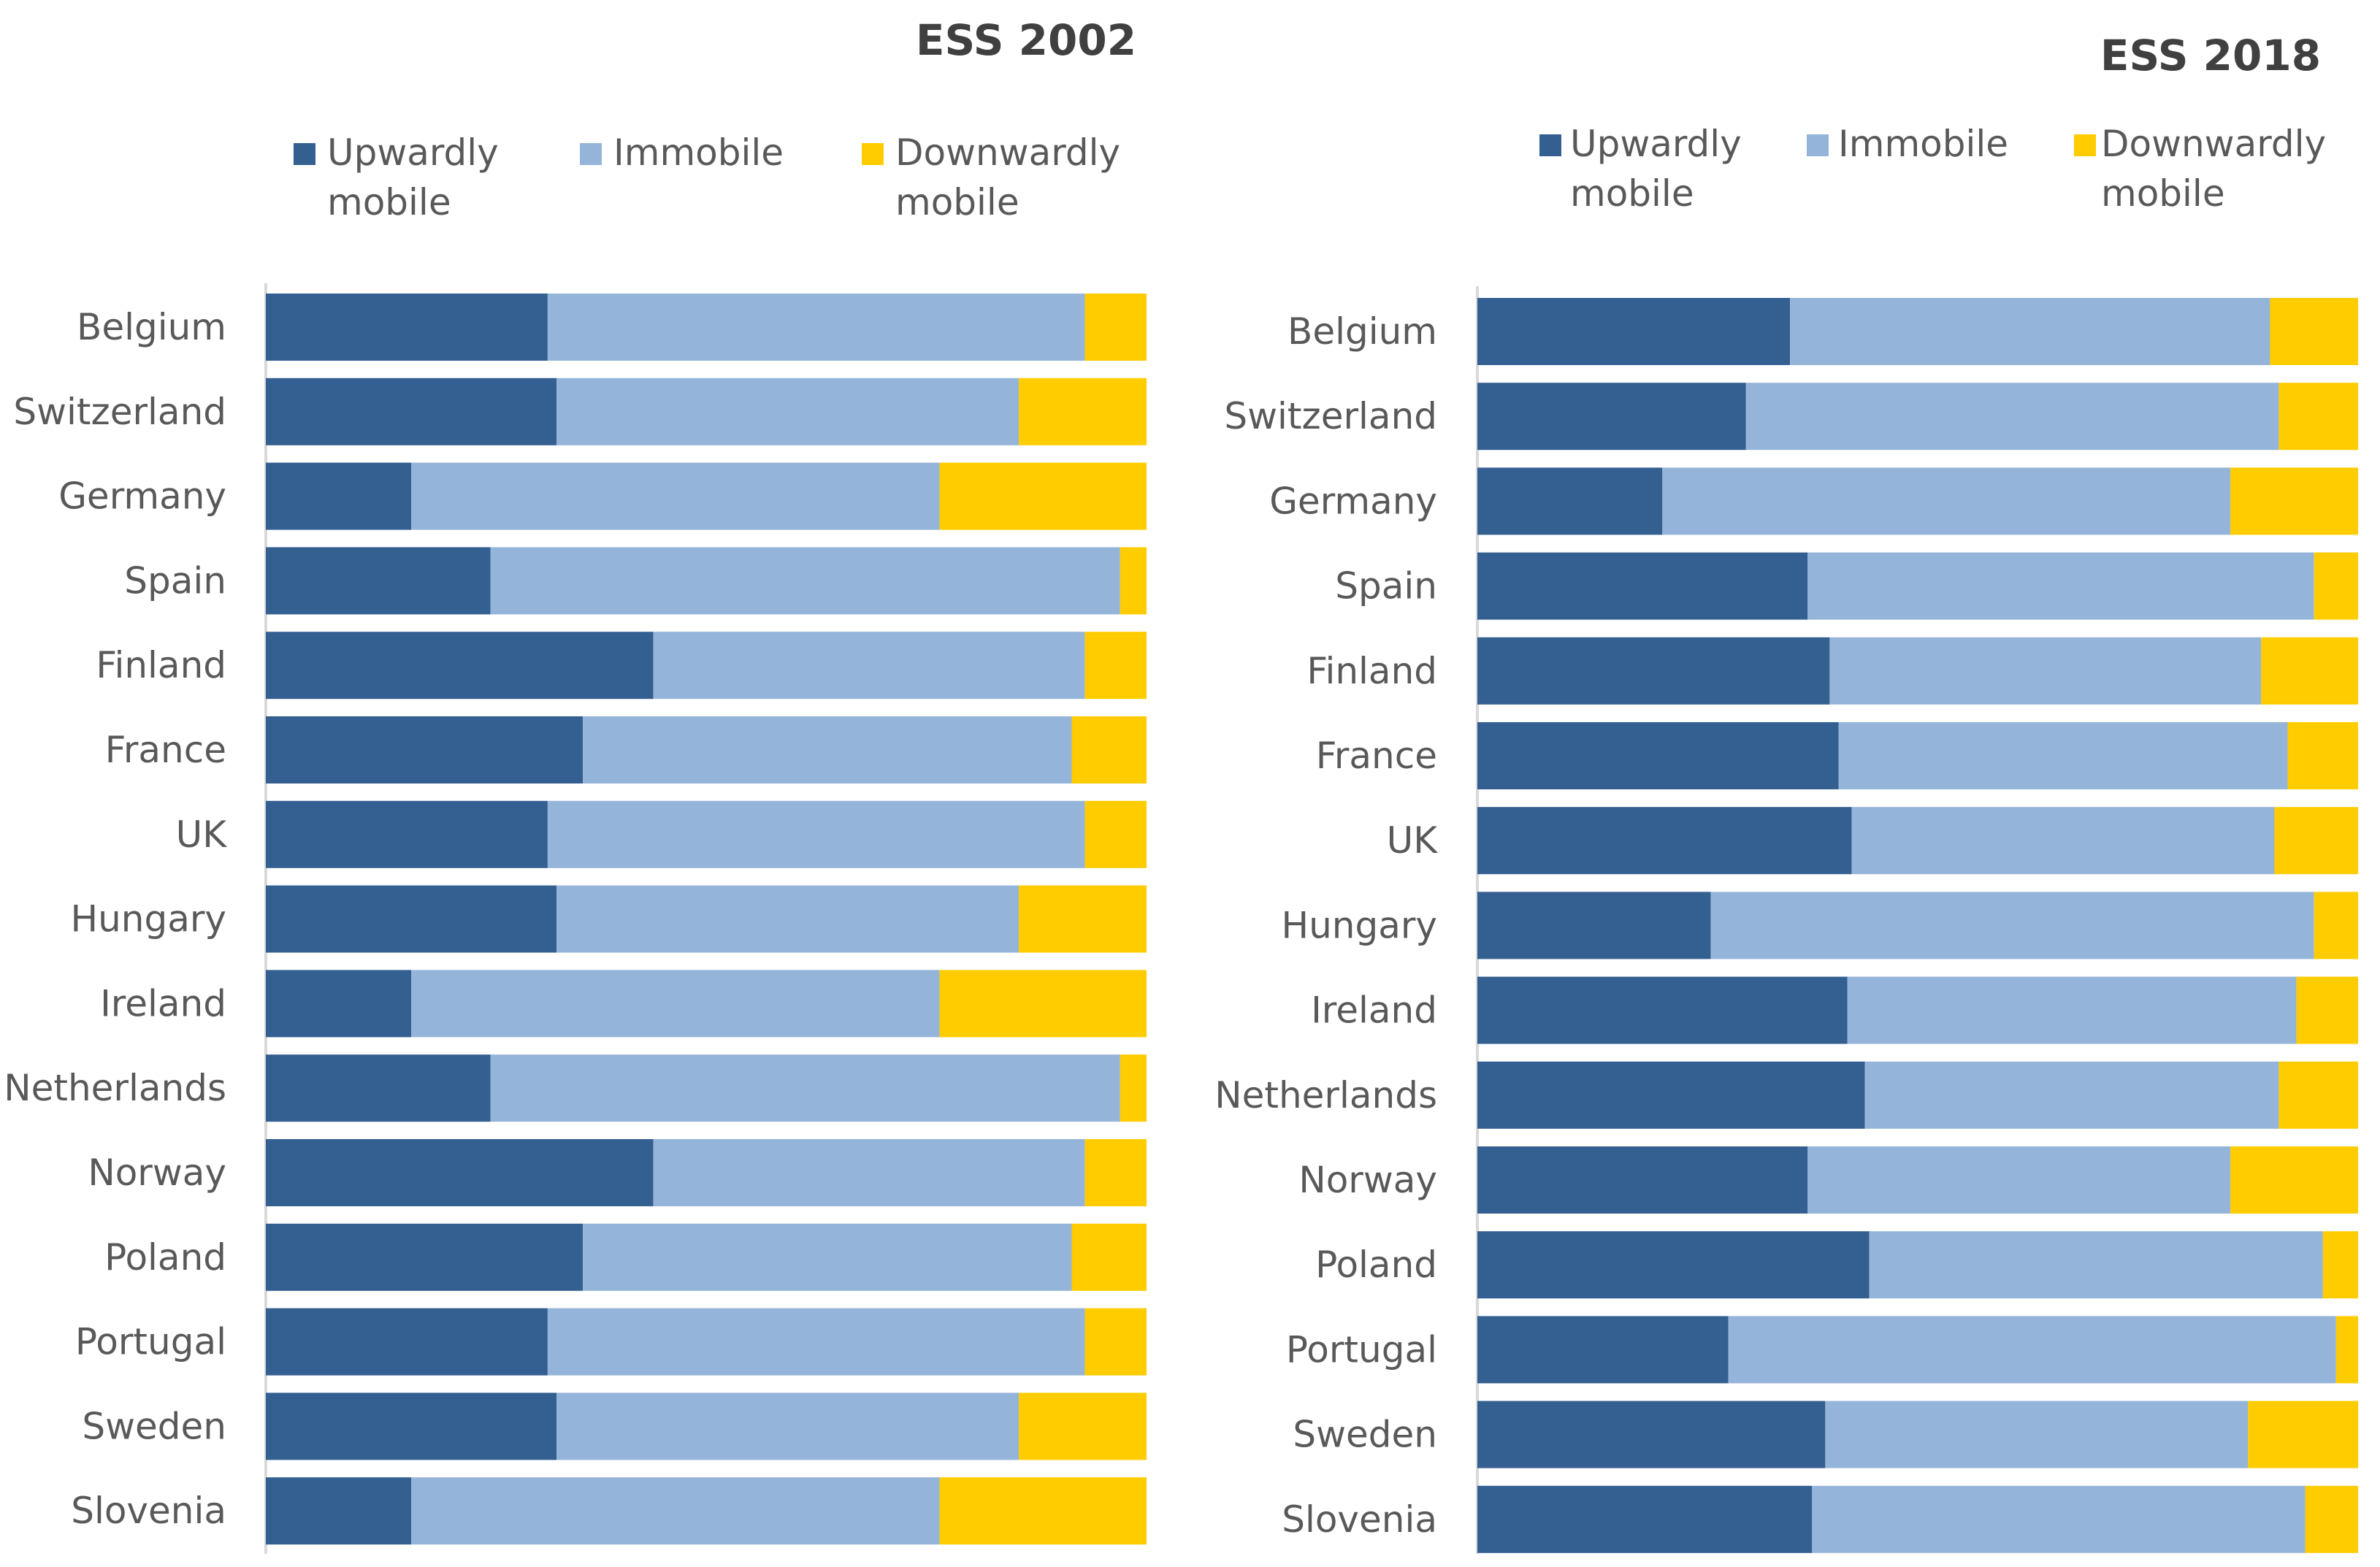  Describe the element at coordinates (2012, 417) in the screenshot. I see `bar-immobile-switzerland` at that location.